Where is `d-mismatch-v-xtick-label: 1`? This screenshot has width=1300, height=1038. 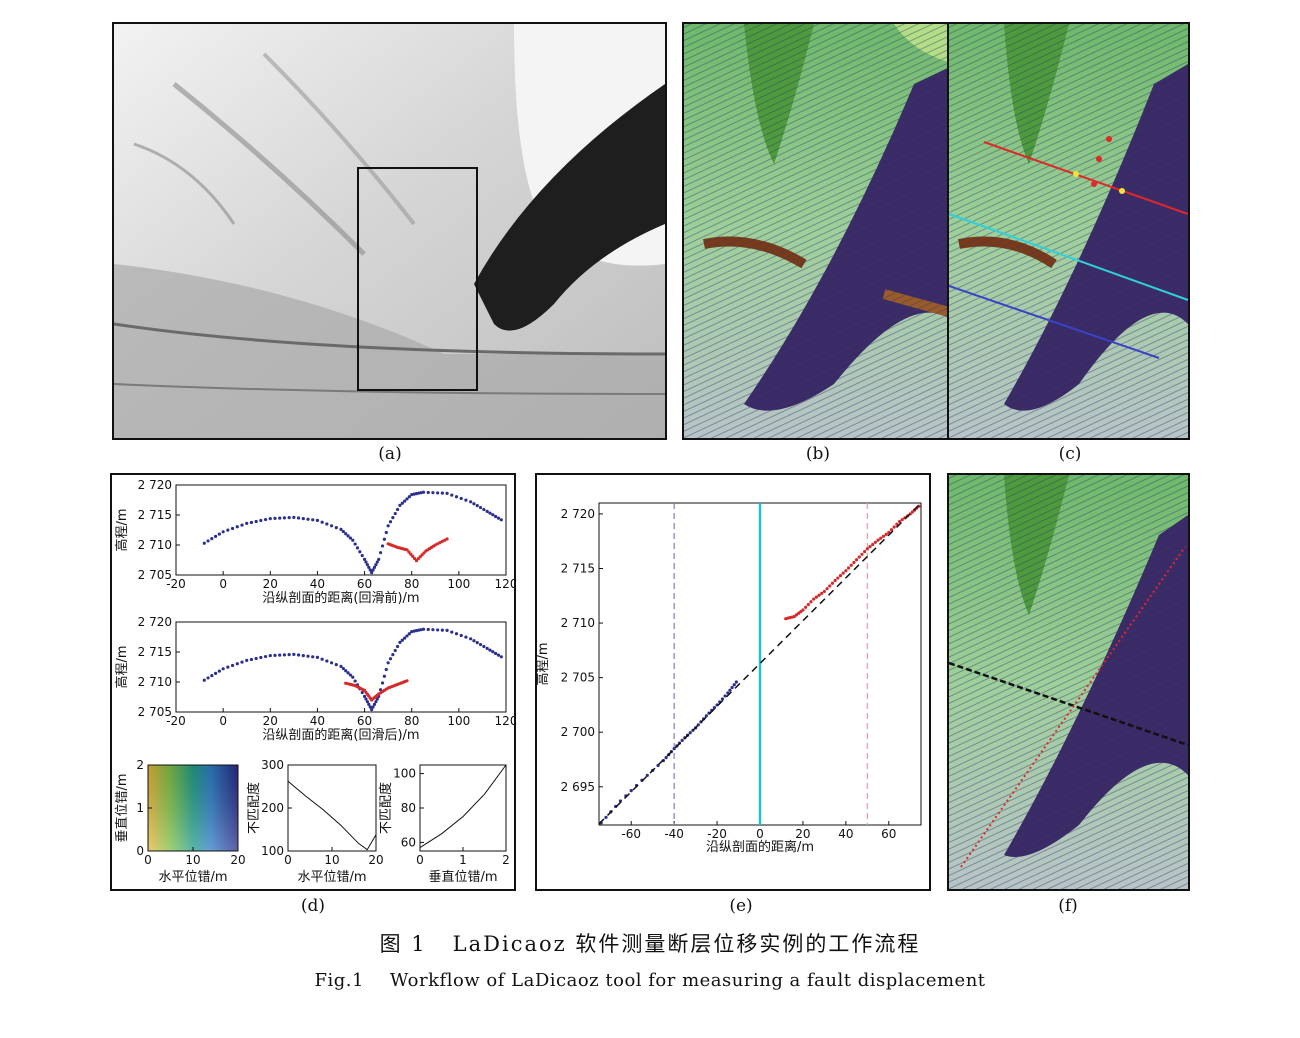
d-mismatch-v-xtick-label: 1 is located at coordinates (463, 860).